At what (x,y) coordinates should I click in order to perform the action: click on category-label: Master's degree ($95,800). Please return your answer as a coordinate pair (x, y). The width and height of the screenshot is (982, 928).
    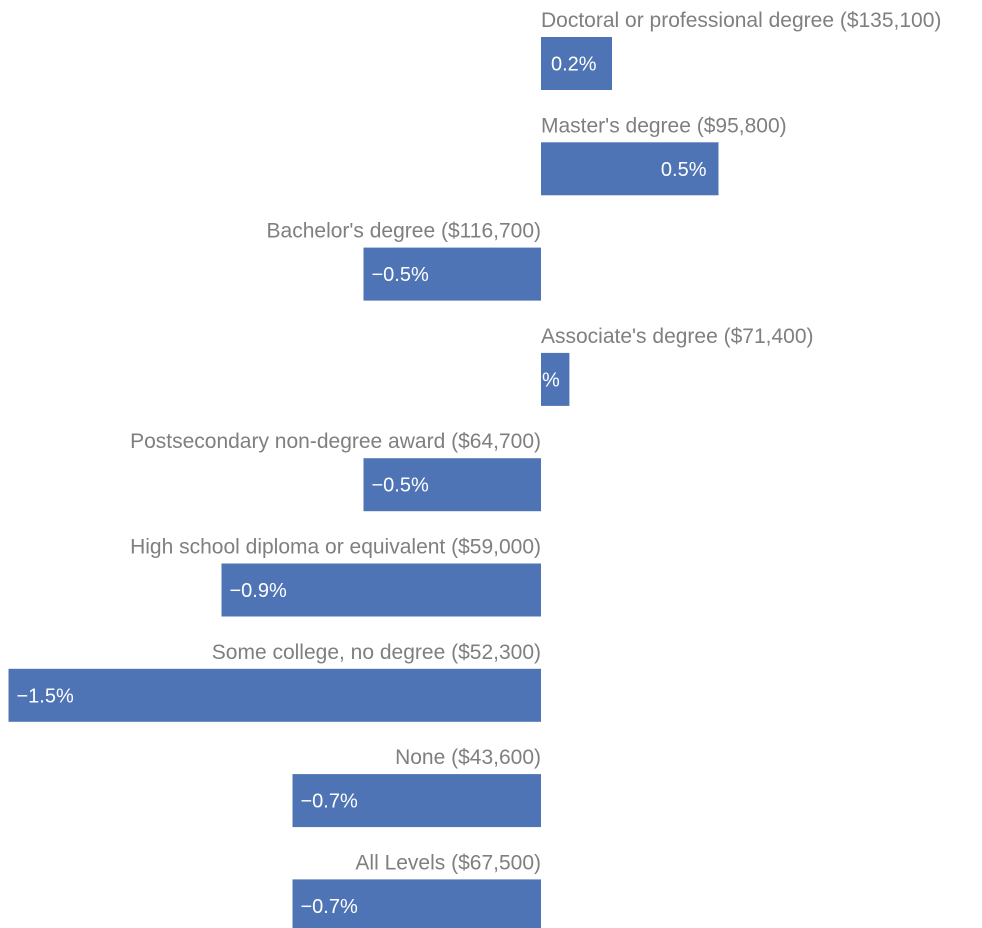
    Looking at the image, I should click on (664, 125).